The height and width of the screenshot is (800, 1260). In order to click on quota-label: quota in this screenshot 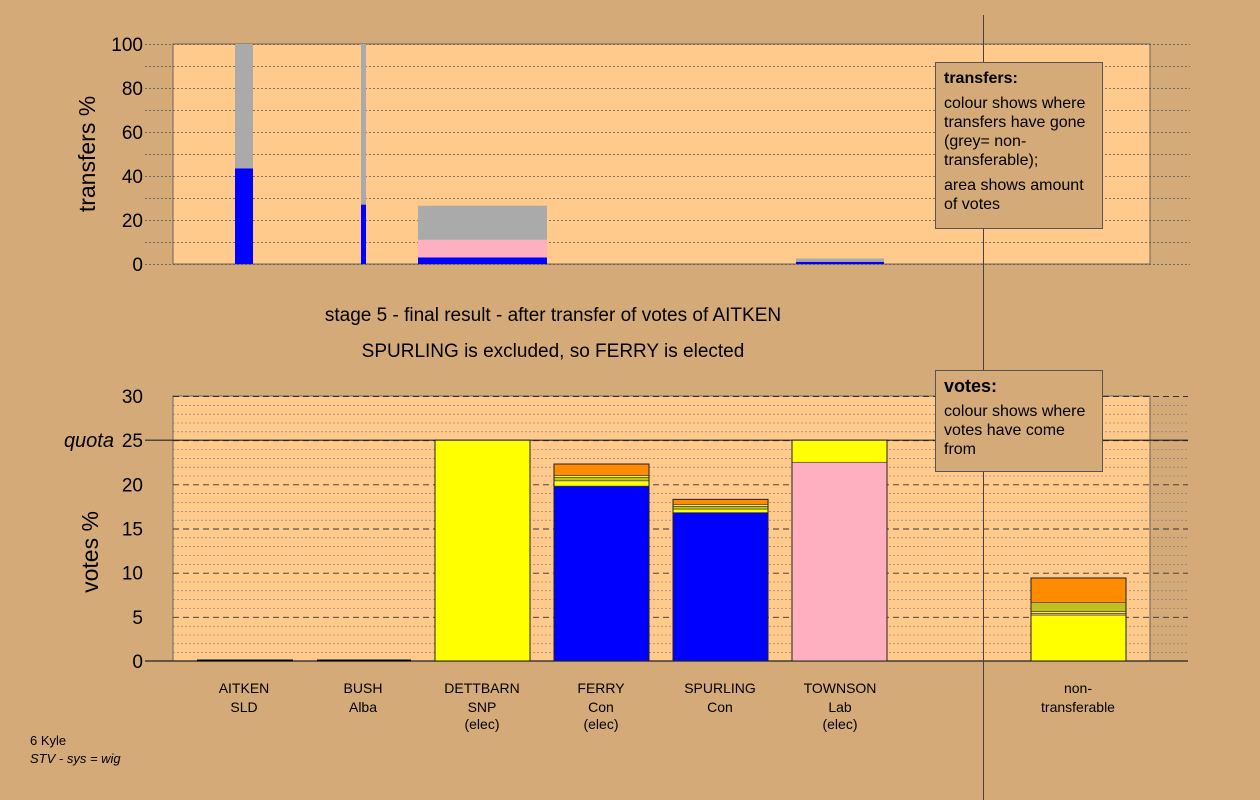, I will do `click(89, 441)`.